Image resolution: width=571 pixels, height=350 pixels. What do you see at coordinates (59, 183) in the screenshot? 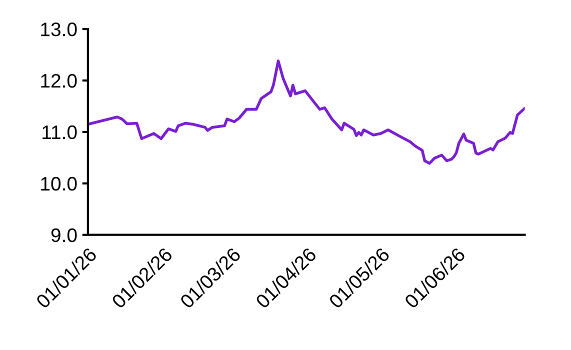
I see `y-tick-label: 10.0` at bounding box center [59, 183].